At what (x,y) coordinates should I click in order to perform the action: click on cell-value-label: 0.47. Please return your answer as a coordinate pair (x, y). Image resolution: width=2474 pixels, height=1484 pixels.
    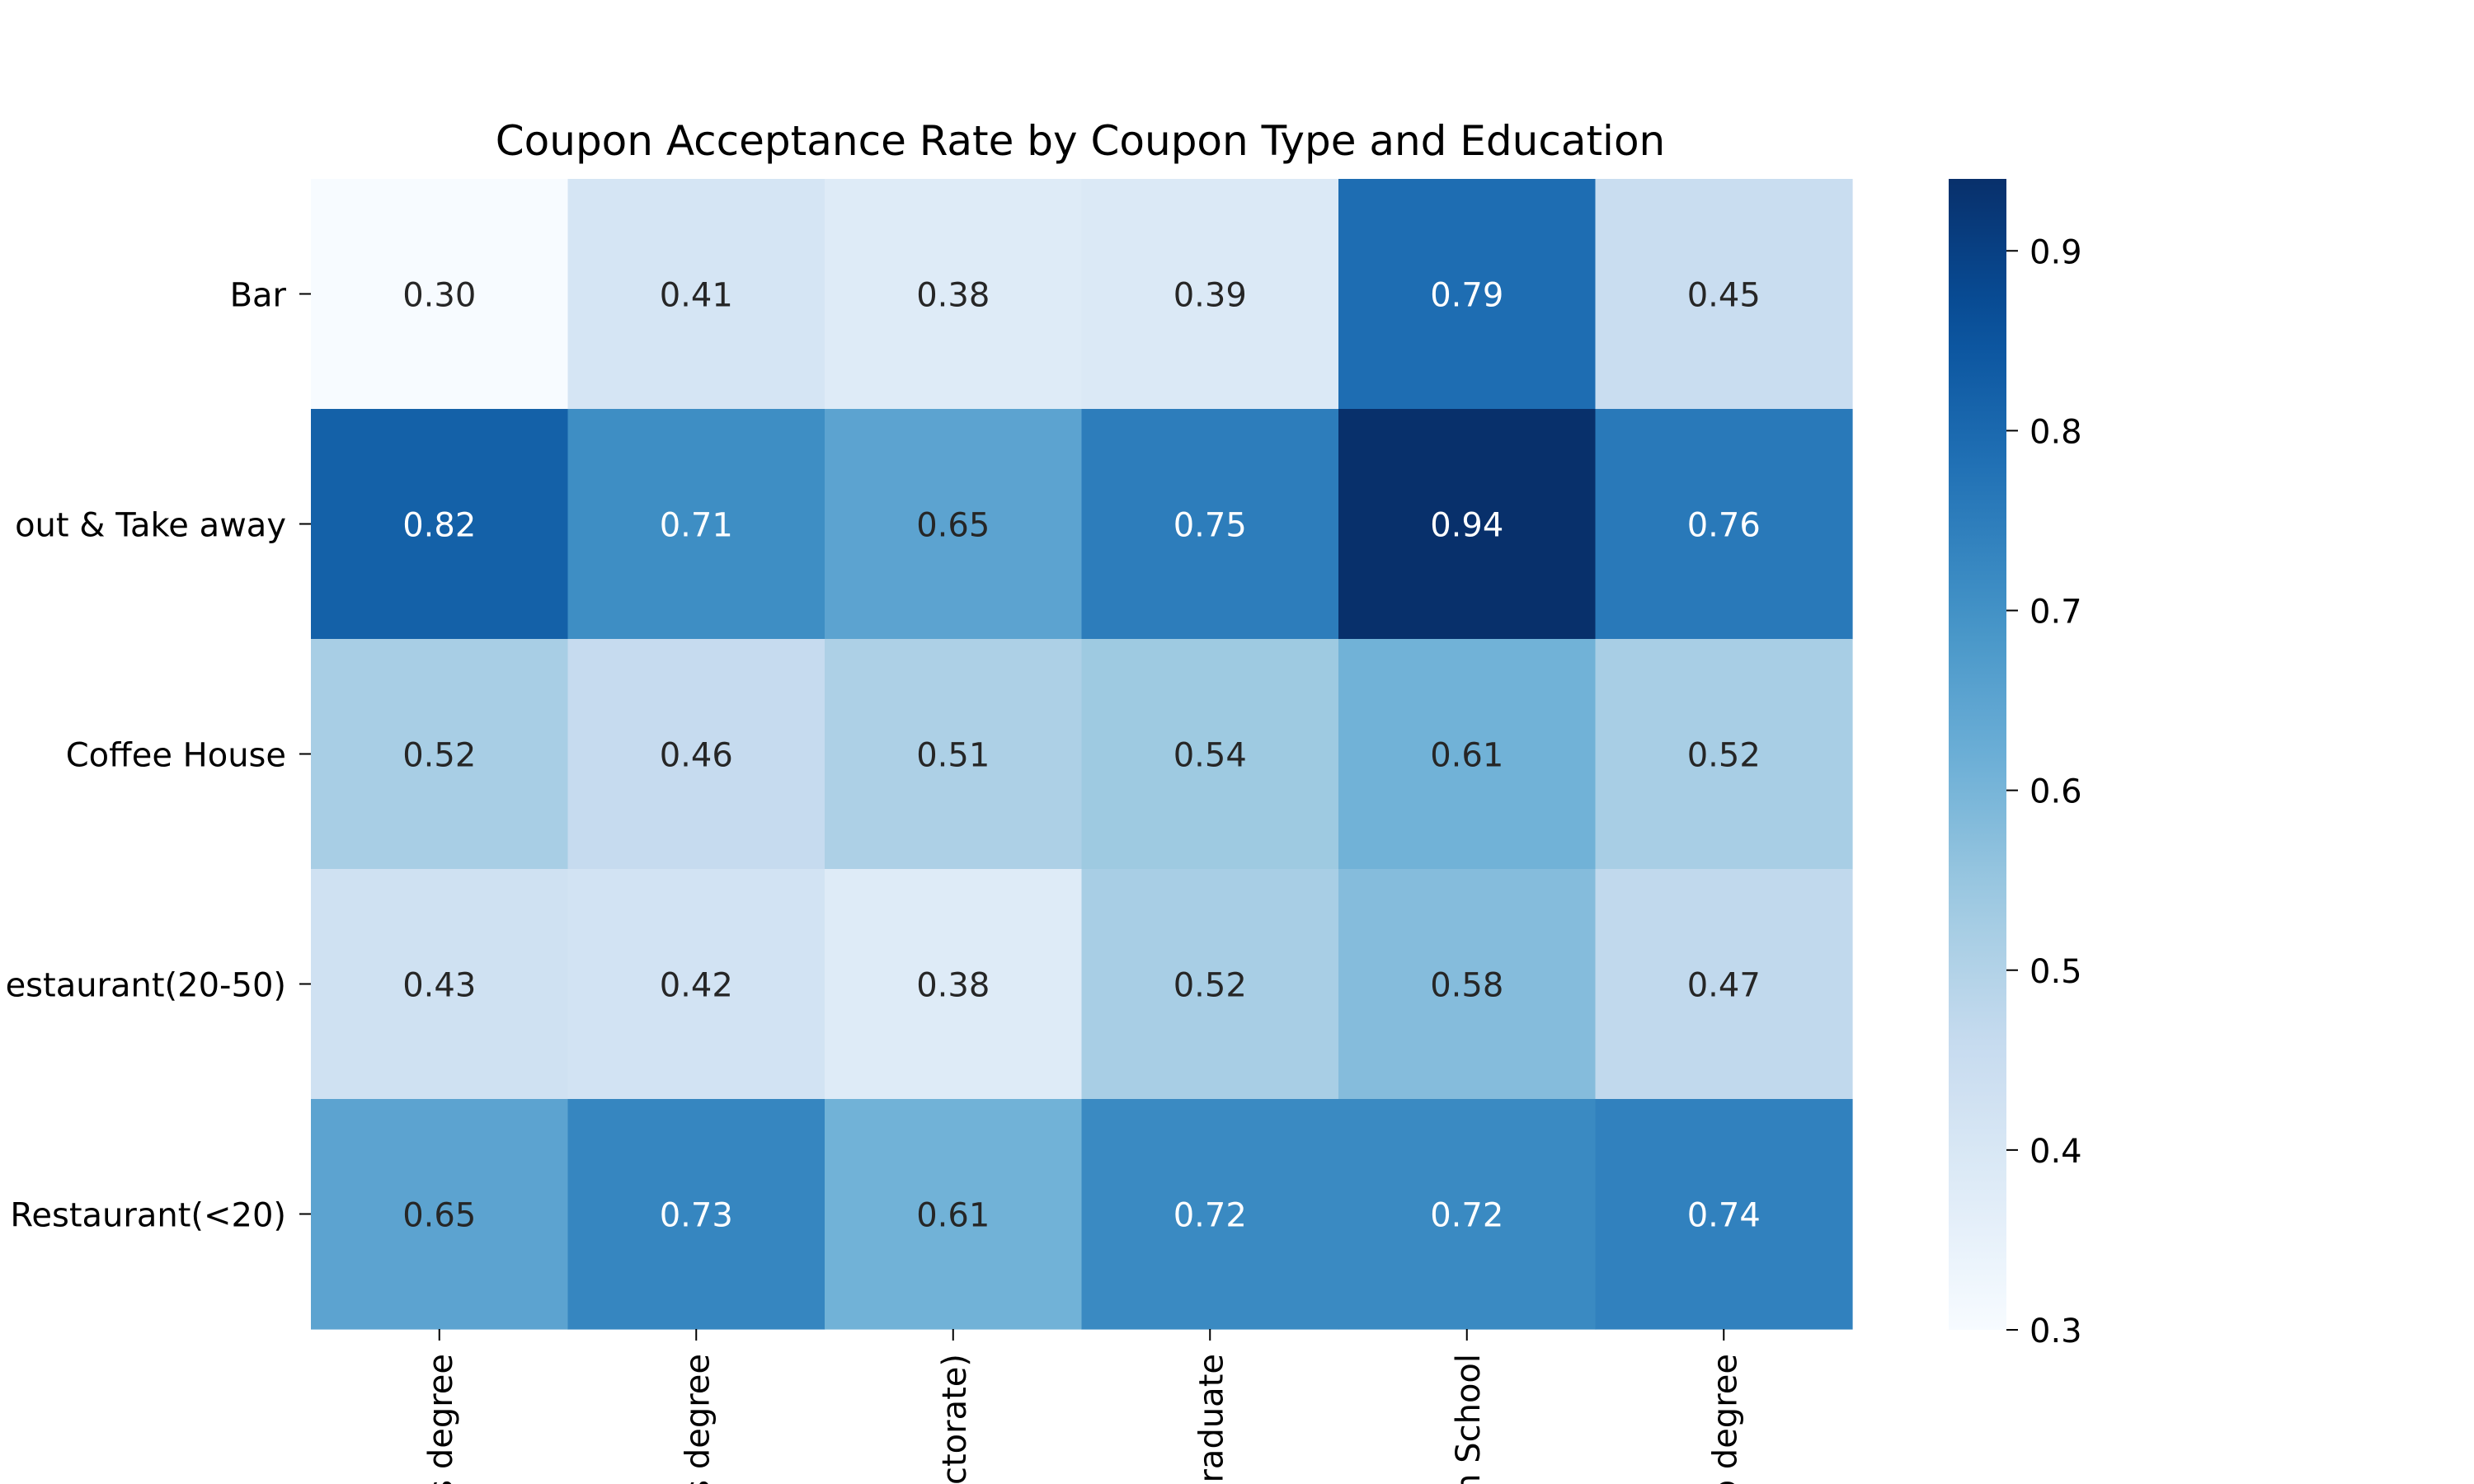
    Looking at the image, I should click on (1724, 986).